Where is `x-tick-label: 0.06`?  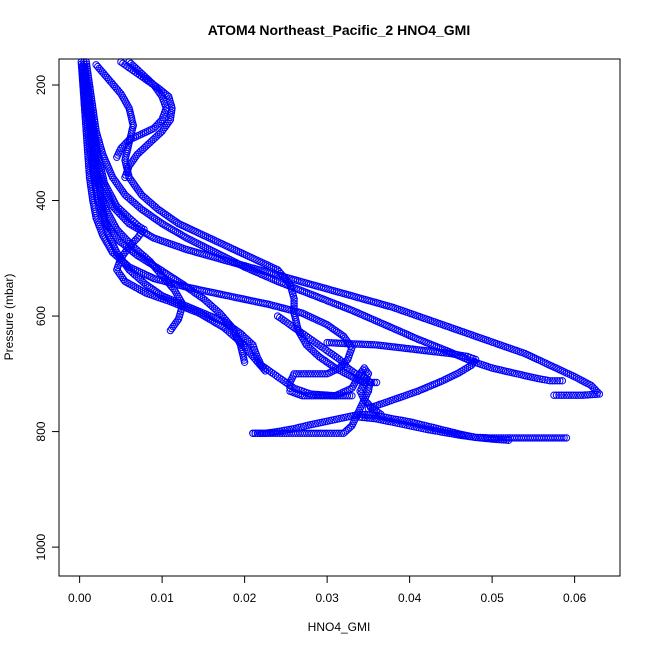 x-tick-label: 0.06 is located at coordinates (575, 598).